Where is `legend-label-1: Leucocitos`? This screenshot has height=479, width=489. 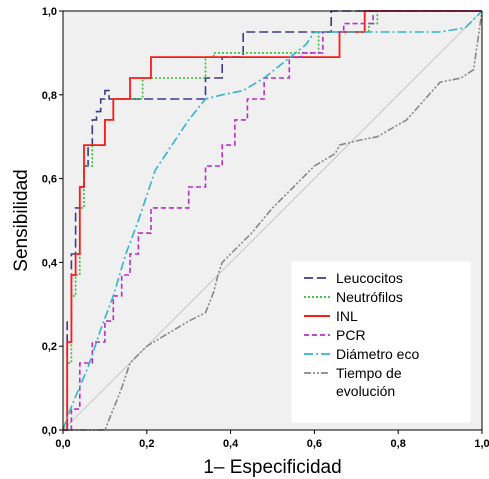 legend-label-1: Leucocitos is located at coordinates (369, 278).